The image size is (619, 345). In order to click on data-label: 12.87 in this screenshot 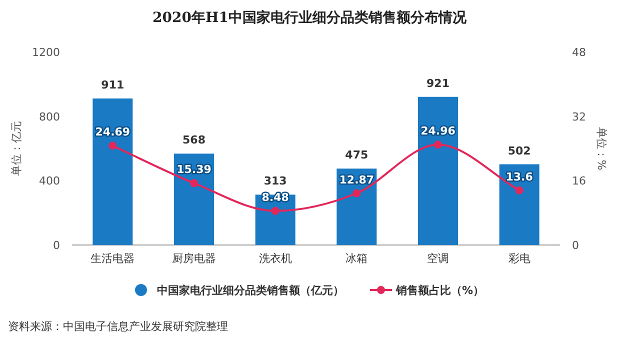, I will do `click(356, 179)`.